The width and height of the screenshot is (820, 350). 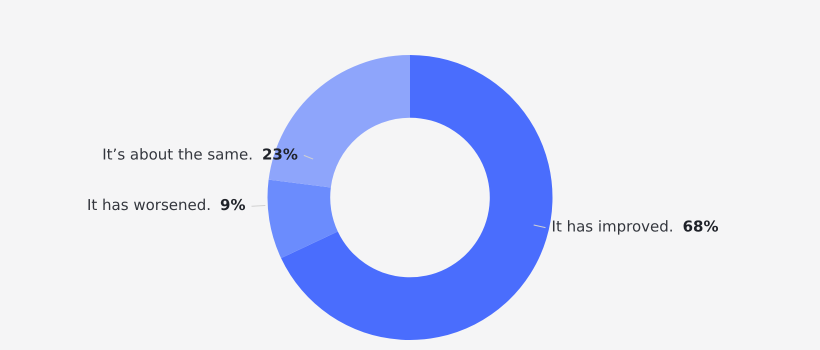 I want to click on slice-label: It has worsened., so click(x=149, y=205).